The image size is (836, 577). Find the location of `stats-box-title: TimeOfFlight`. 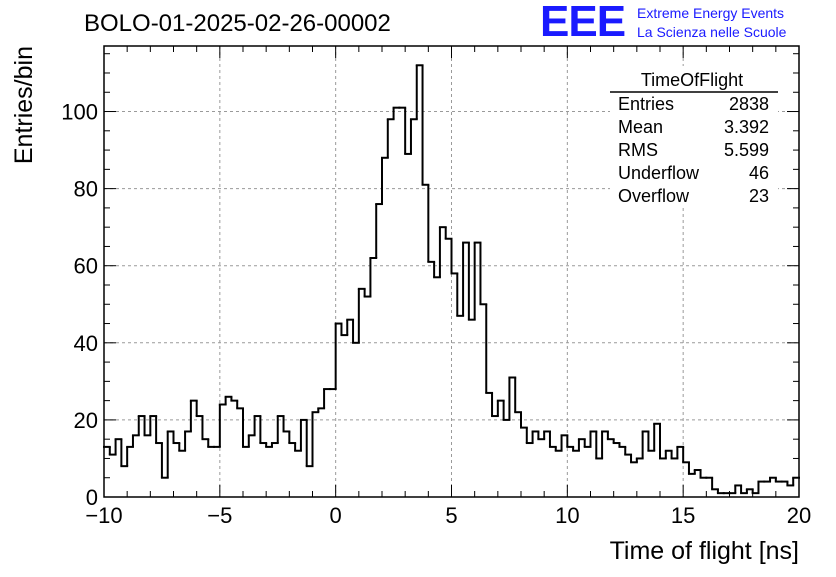

stats-box-title: TimeOfFlight is located at coordinates (692, 80).